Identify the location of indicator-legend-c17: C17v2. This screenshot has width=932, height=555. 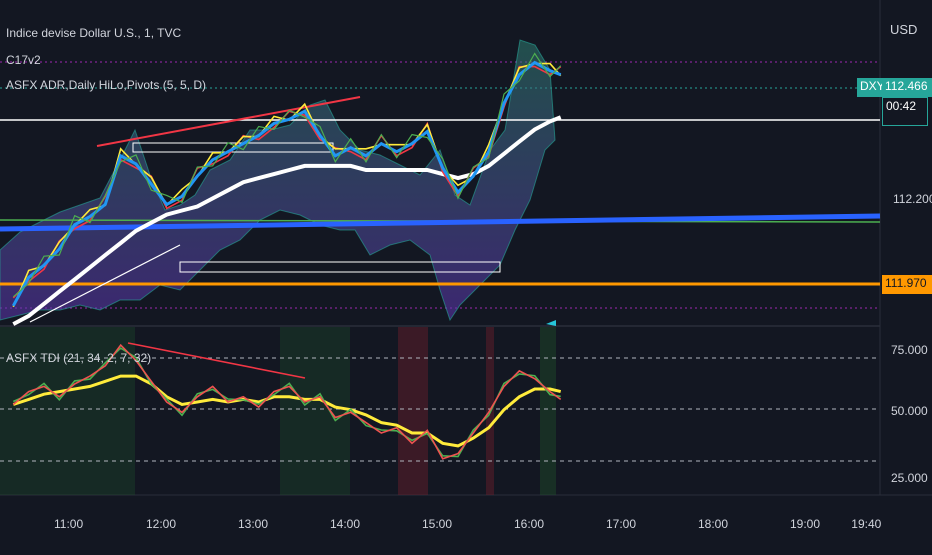
(23, 60).